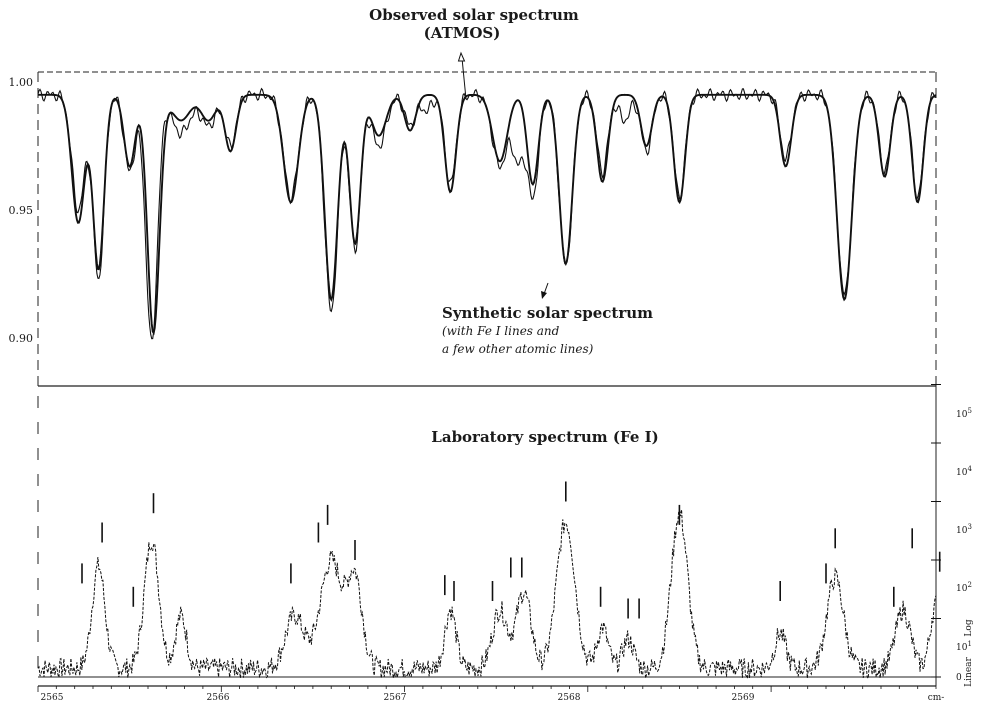  I want to click on synthetic-annotation-line2: a few other atomic lines), so click(518, 349).